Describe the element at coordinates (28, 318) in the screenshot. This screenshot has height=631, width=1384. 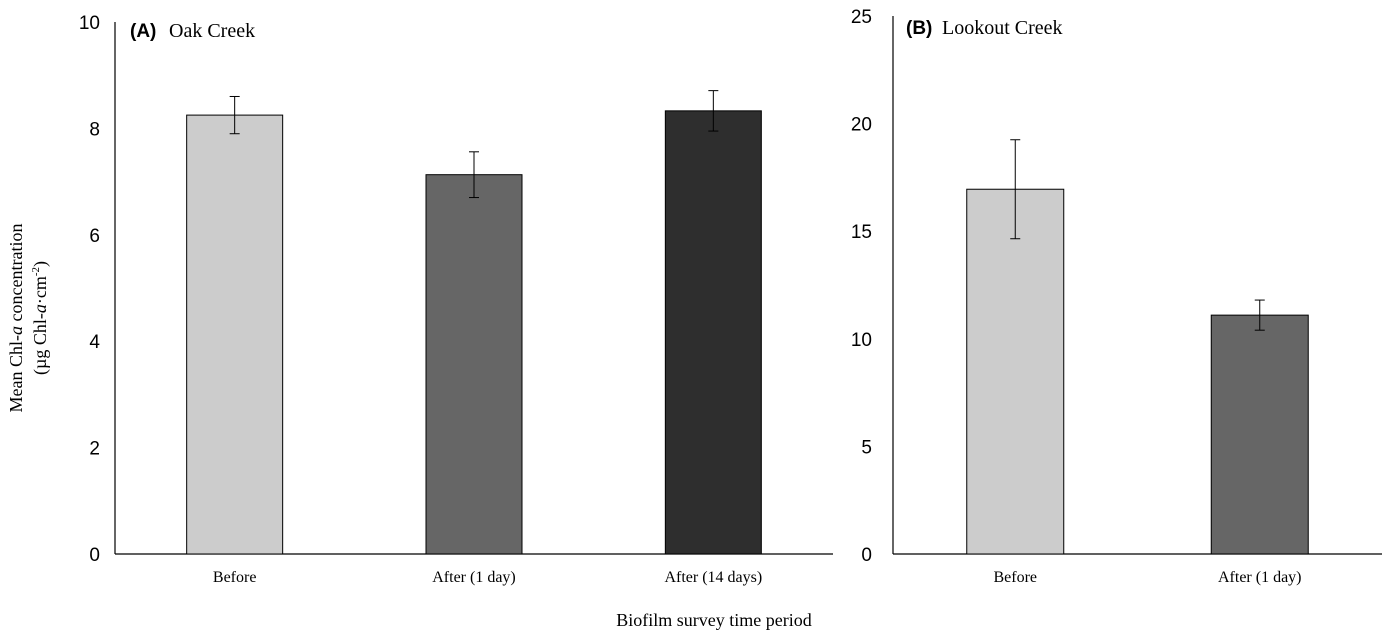
I see `y-axis-title: Mean Chl-a concentration (µg Chl-a·cm-2)` at that location.